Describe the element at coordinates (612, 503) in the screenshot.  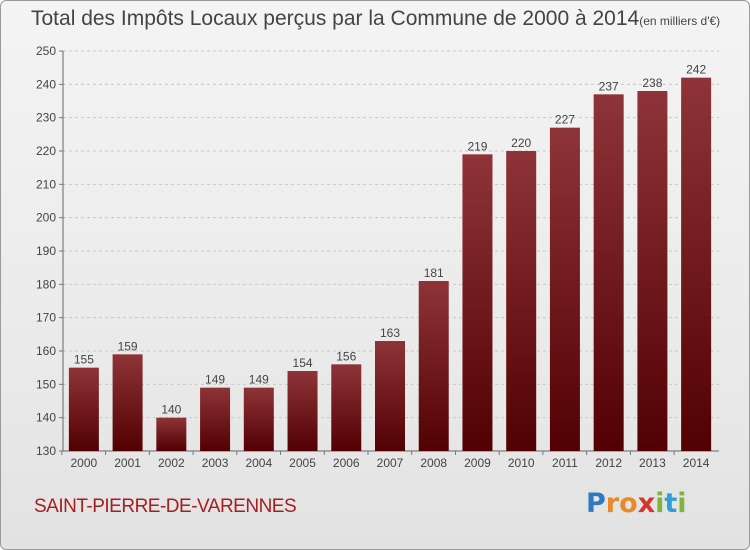
I see `logo-letter: r` at that location.